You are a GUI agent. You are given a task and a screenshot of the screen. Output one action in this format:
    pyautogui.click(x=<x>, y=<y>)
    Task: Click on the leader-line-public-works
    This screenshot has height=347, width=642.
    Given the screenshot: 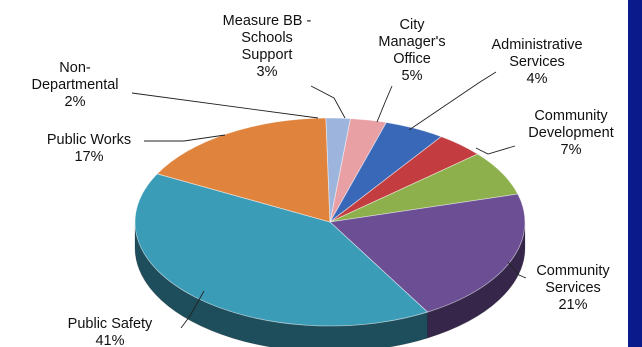 What is the action you would take?
    pyautogui.click(x=185, y=138)
    